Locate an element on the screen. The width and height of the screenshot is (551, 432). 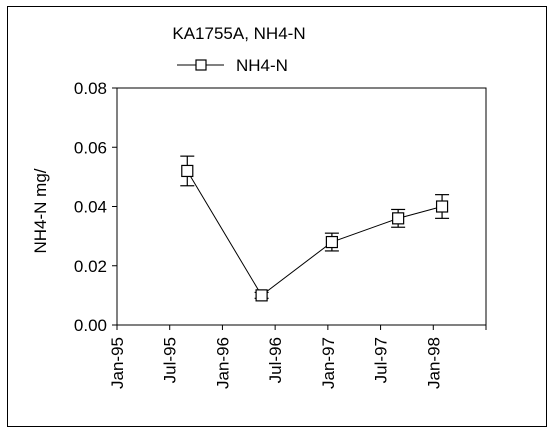
chart-title: KA1755A, NH4-N is located at coordinates (238, 33).